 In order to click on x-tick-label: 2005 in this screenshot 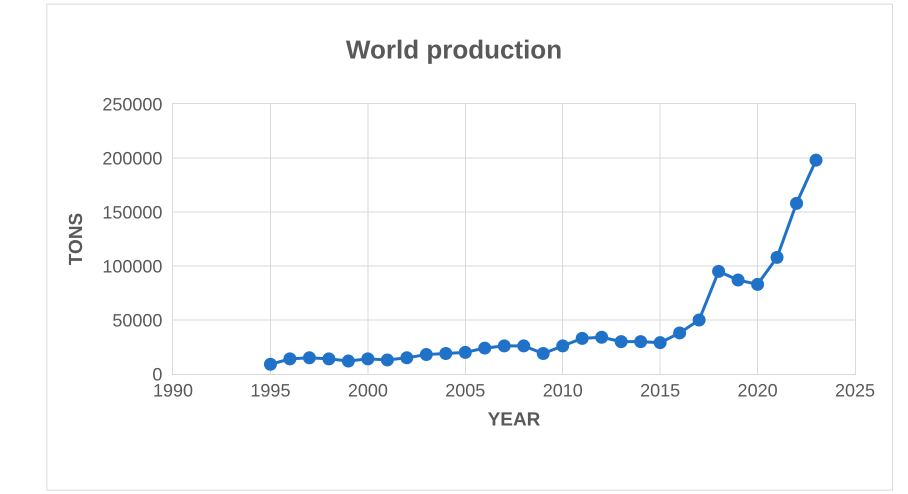, I will do `click(465, 390)`.